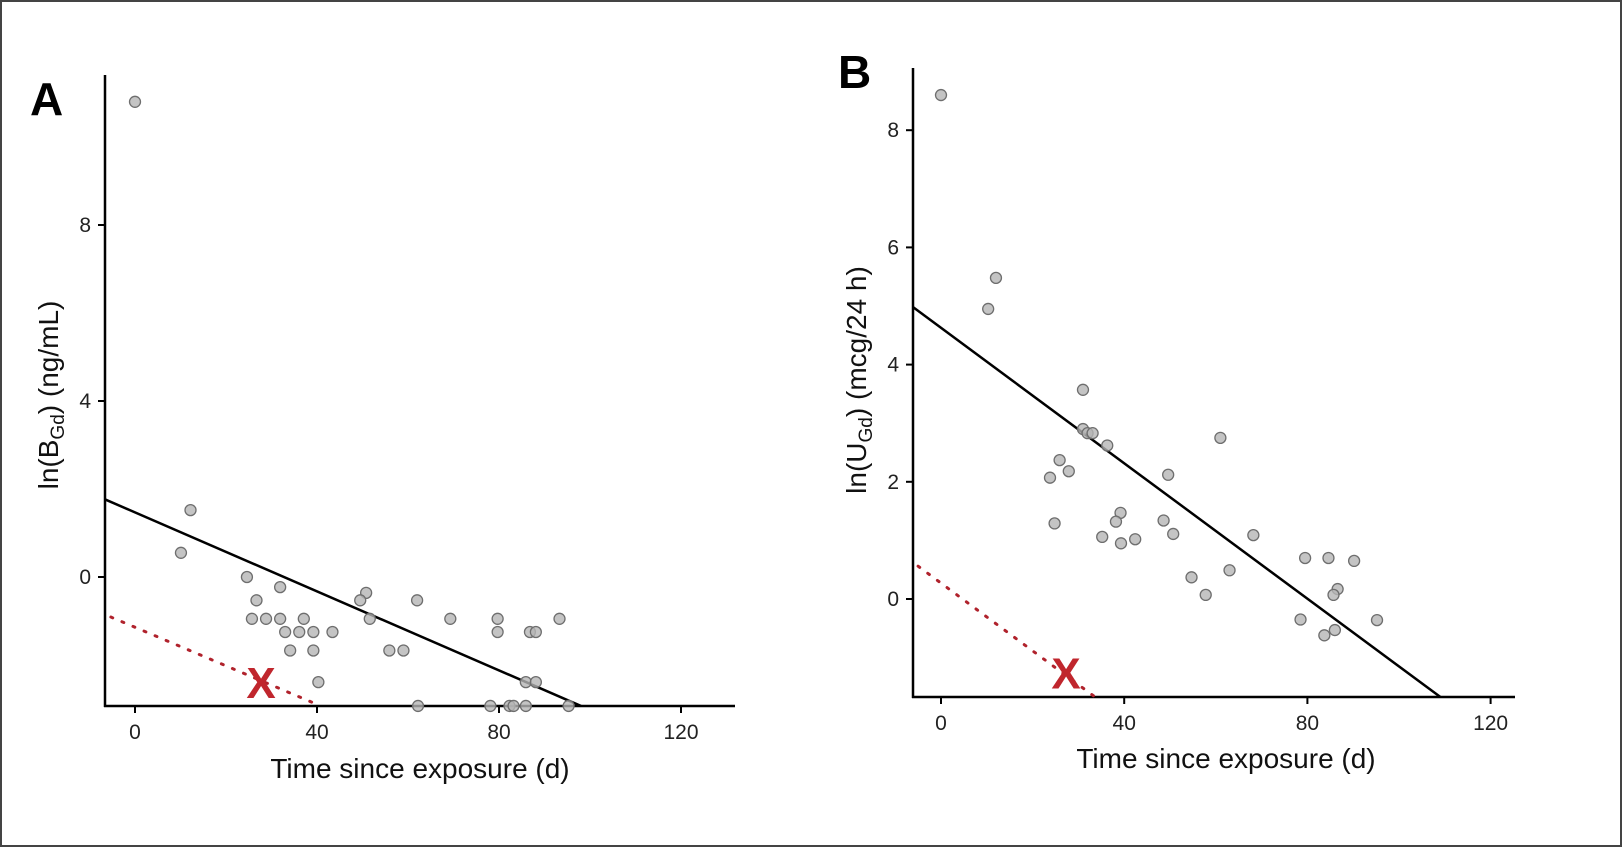 Image resolution: width=1622 pixels, height=852 pixels. What do you see at coordinates (46, 99) in the screenshot?
I see `panel-a-label: A` at bounding box center [46, 99].